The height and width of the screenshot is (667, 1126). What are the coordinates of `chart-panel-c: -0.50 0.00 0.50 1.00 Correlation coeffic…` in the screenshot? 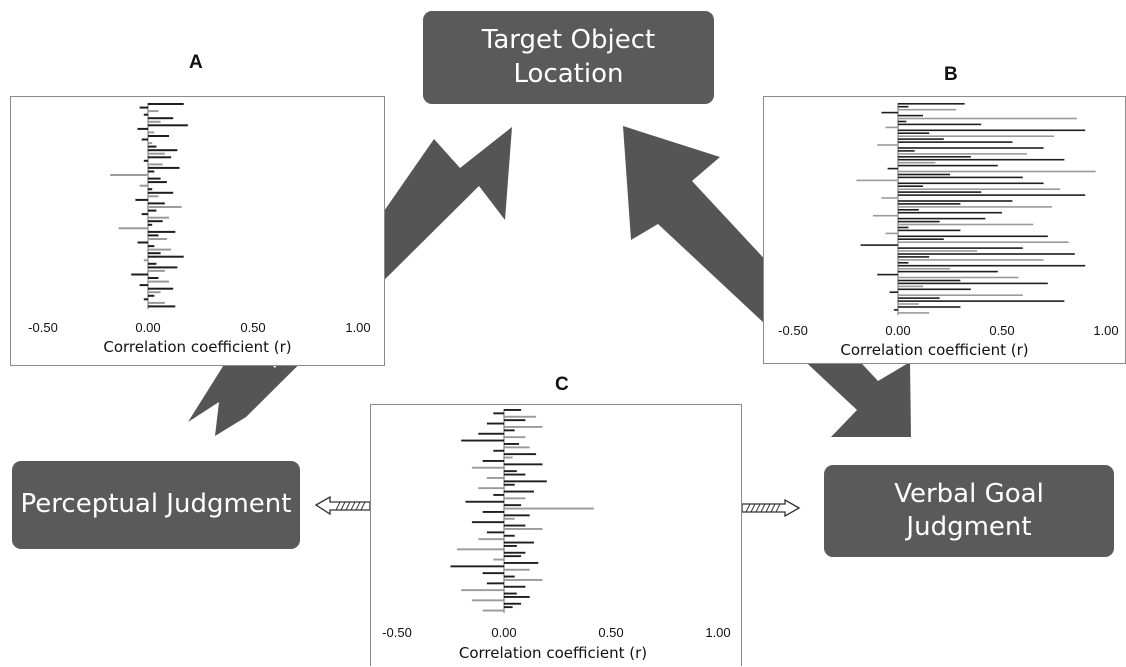 It's located at (556, 535).